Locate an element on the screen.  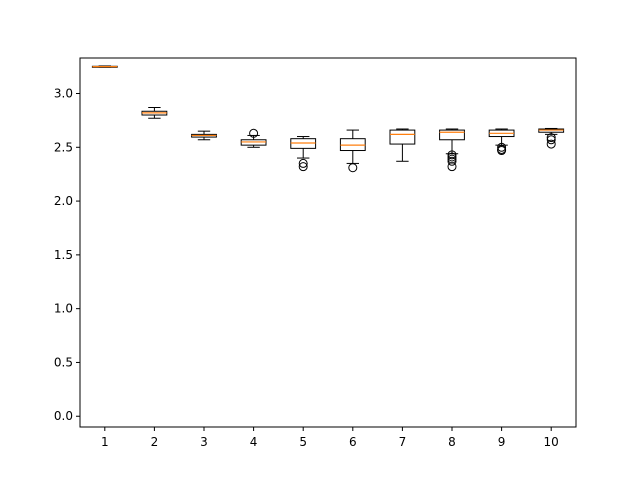
y-tick-label: 0.5 is located at coordinates (63, 362).